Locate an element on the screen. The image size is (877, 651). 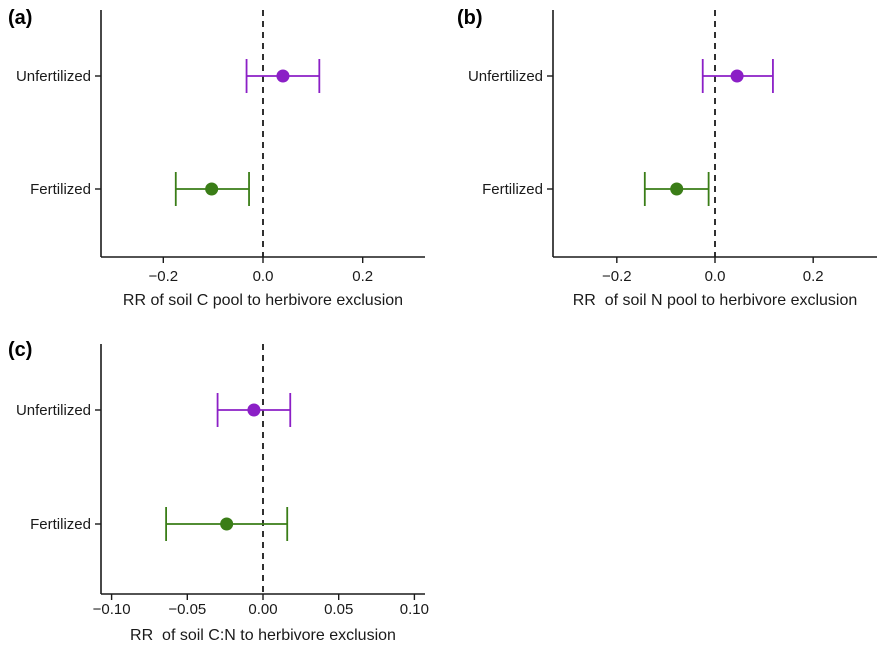
x-axis-title: RR of soil C pool to herbivore exclusion is located at coordinates (263, 300).